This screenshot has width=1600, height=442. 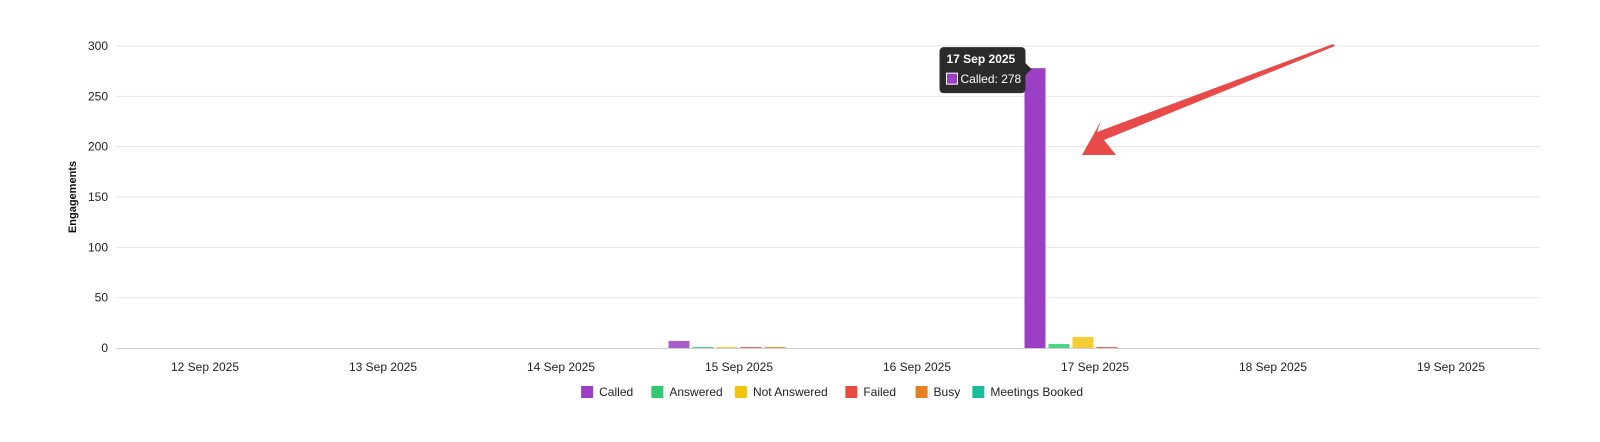 I want to click on annotation-arrow, so click(x=1208, y=99).